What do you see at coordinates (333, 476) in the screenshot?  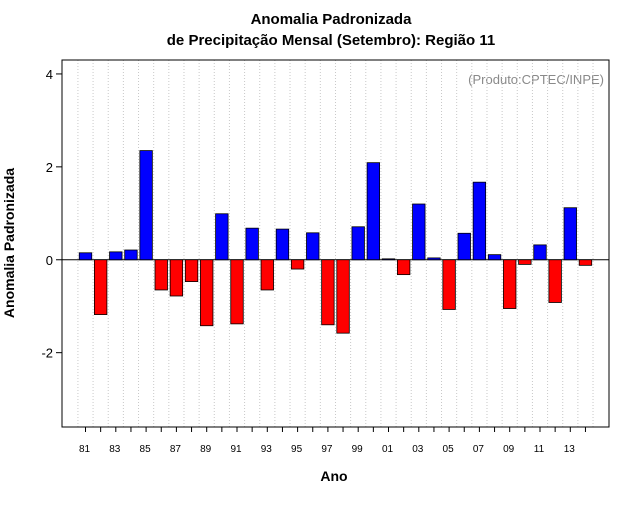 I see `x-axis-label: Ano` at bounding box center [333, 476].